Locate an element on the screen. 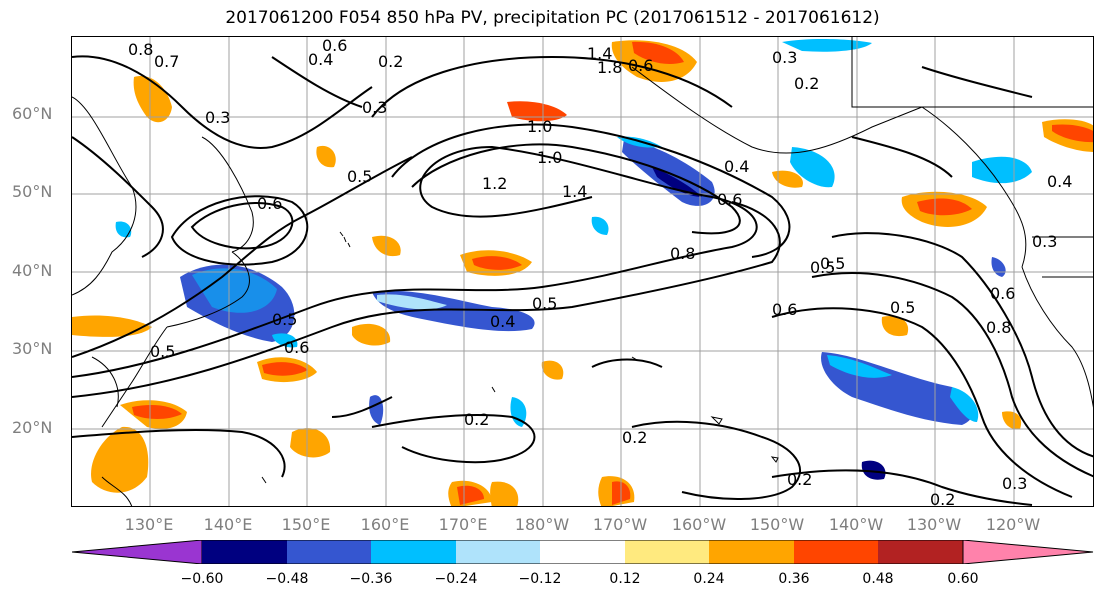 The height and width of the screenshot is (601, 1105). colorbar-tick: −0.36 is located at coordinates (371, 579).